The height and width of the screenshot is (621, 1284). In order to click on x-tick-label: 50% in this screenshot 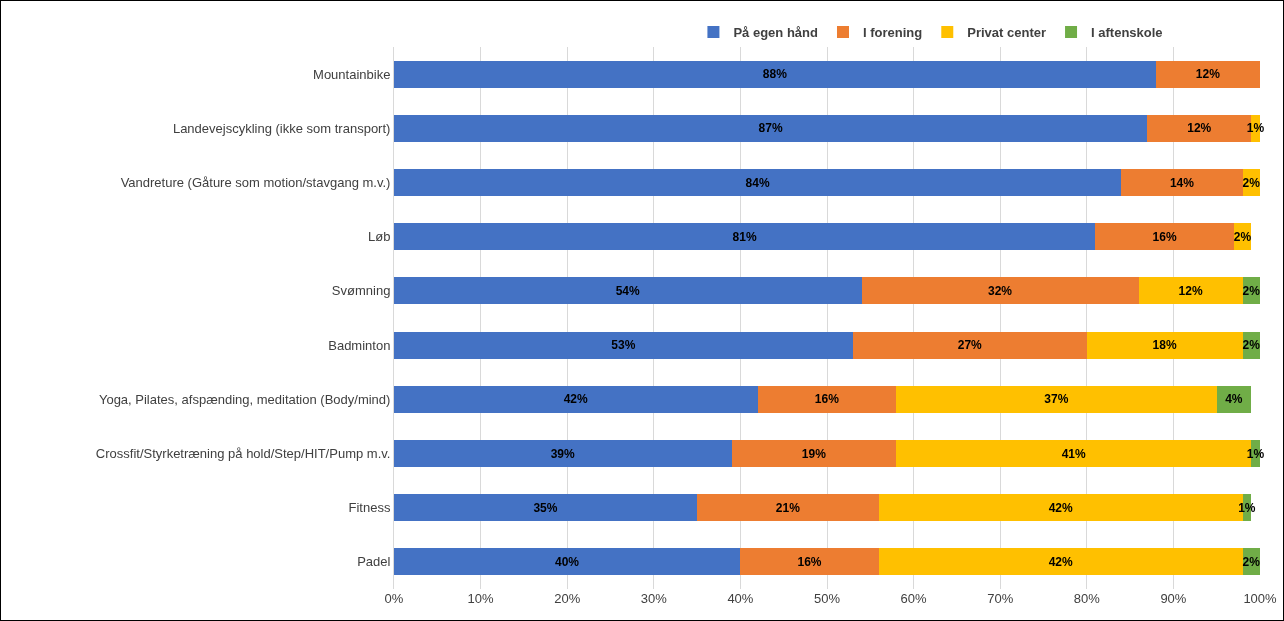, I will do `click(827, 598)`.